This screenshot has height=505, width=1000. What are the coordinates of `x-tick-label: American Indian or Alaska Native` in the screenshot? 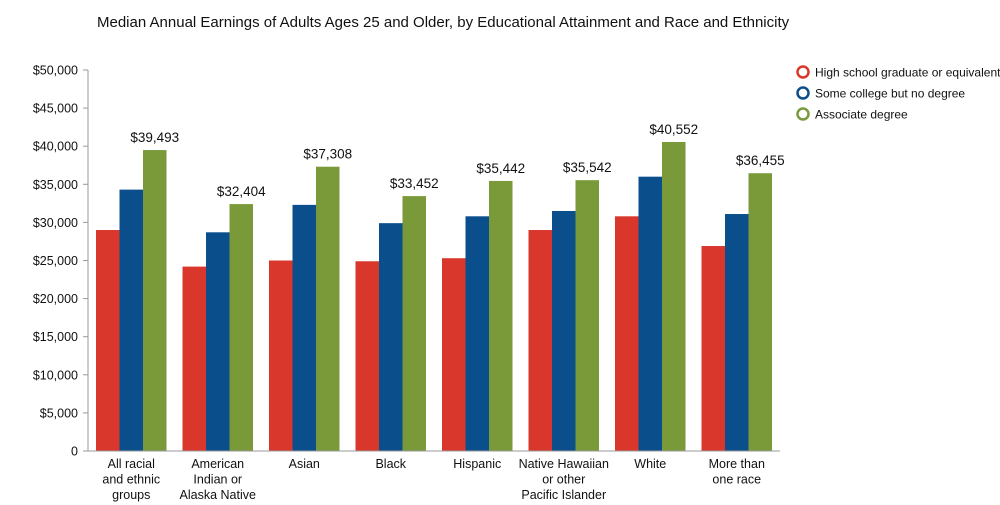 It's located at (218, 479).